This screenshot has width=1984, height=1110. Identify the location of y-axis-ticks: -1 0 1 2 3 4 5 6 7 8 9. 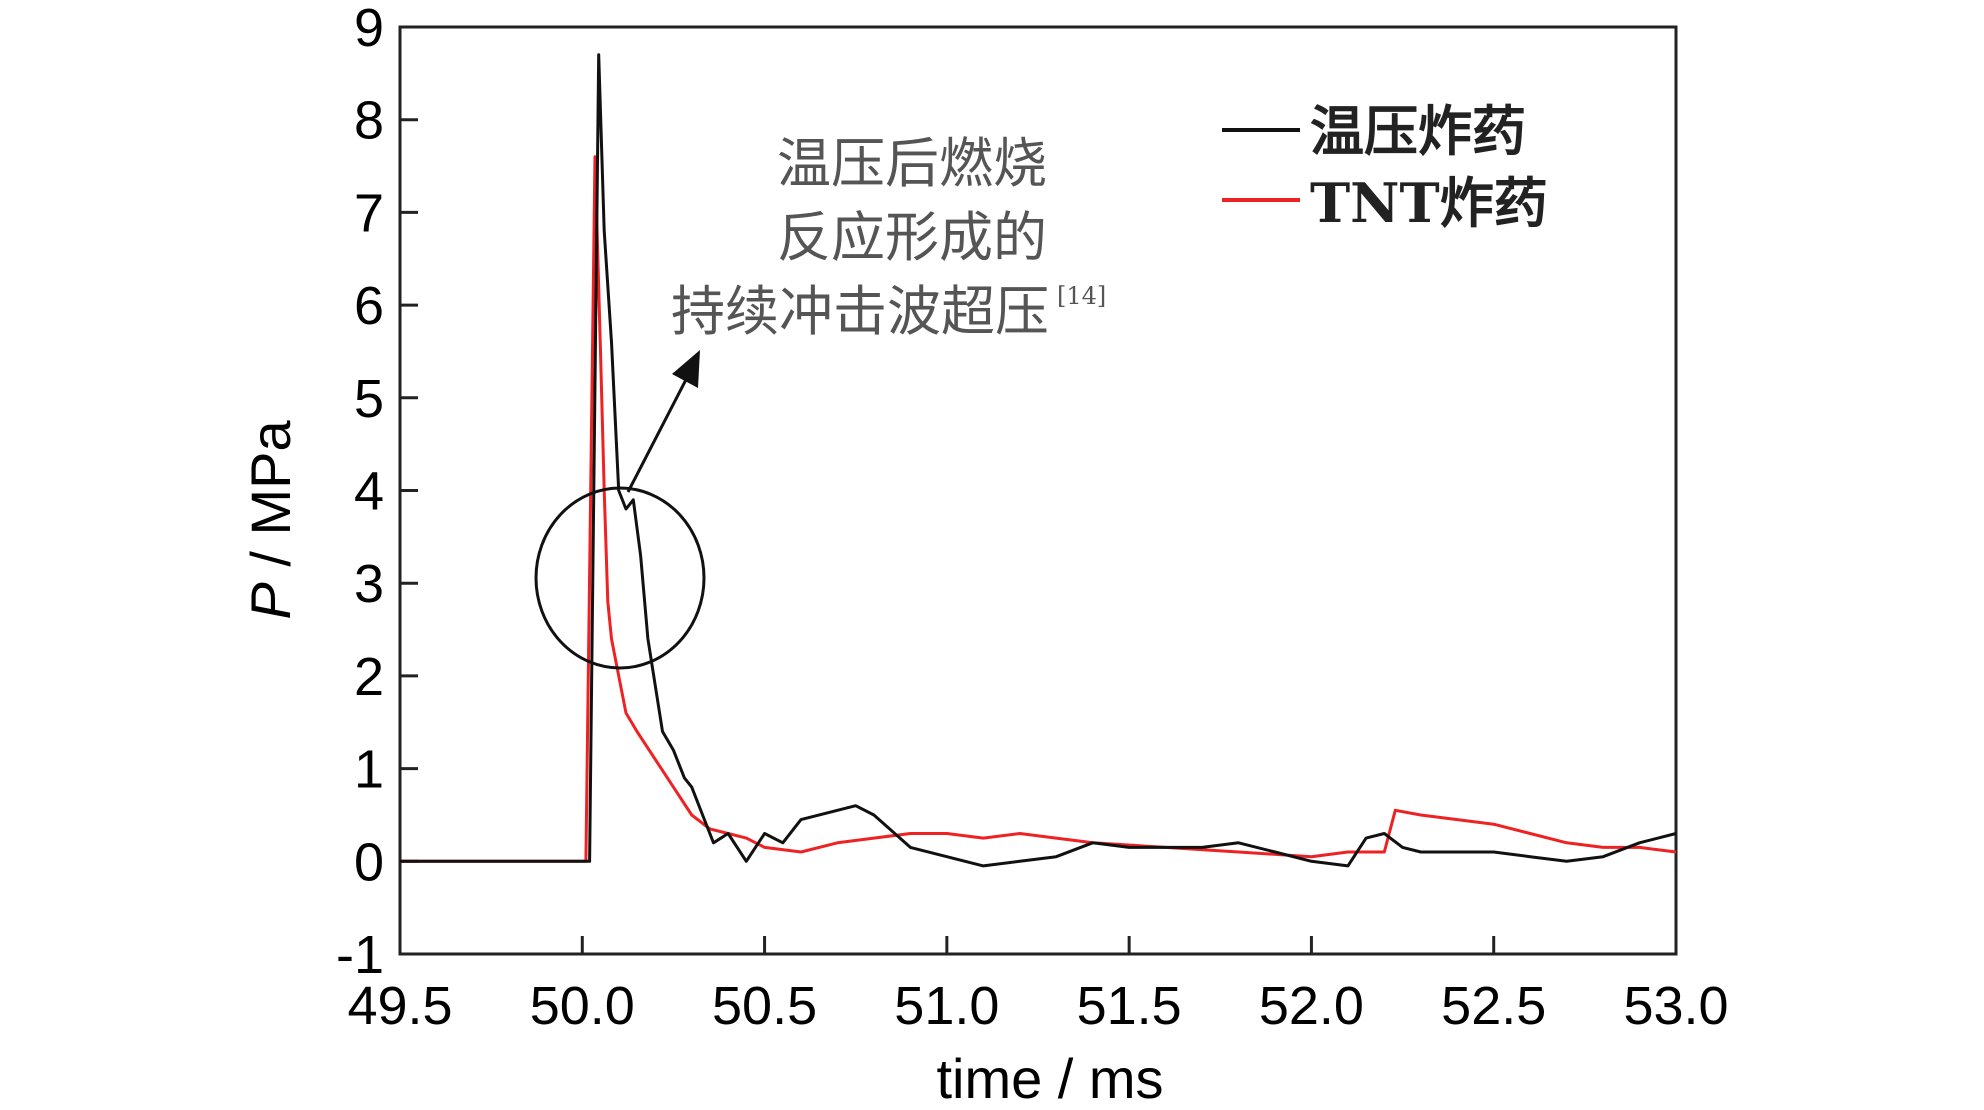
(377, 492).